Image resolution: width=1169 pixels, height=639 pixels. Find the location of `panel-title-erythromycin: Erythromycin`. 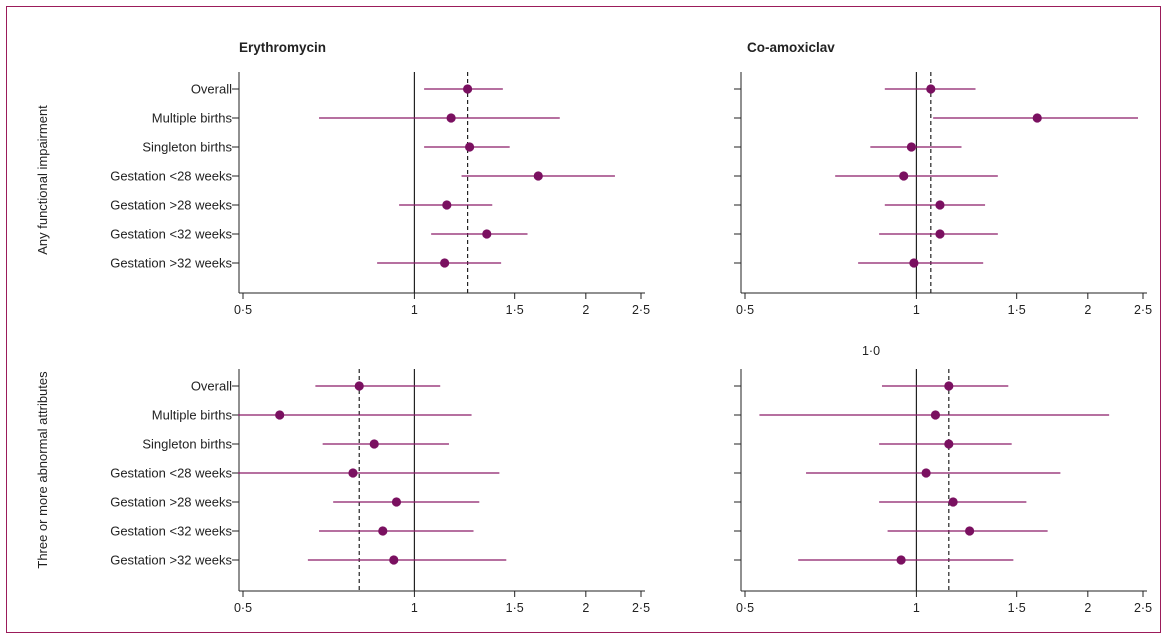

panel-title-erythromycin: Erythromycin is located at coordinates (282, 47).